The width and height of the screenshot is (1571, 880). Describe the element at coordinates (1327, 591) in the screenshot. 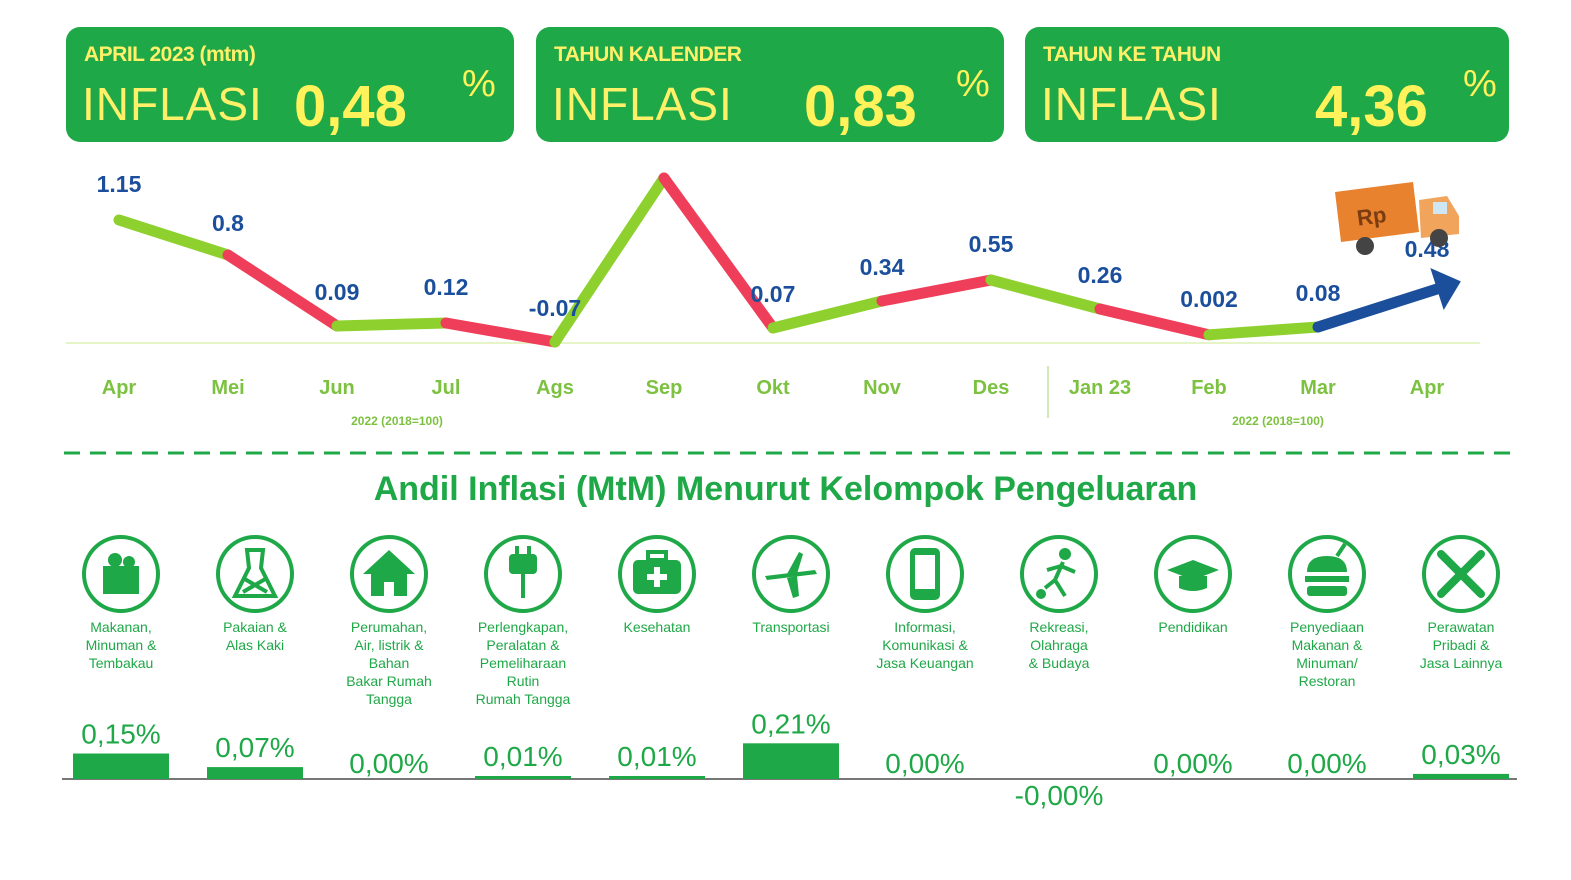

I see `bun-bottom` at that location.